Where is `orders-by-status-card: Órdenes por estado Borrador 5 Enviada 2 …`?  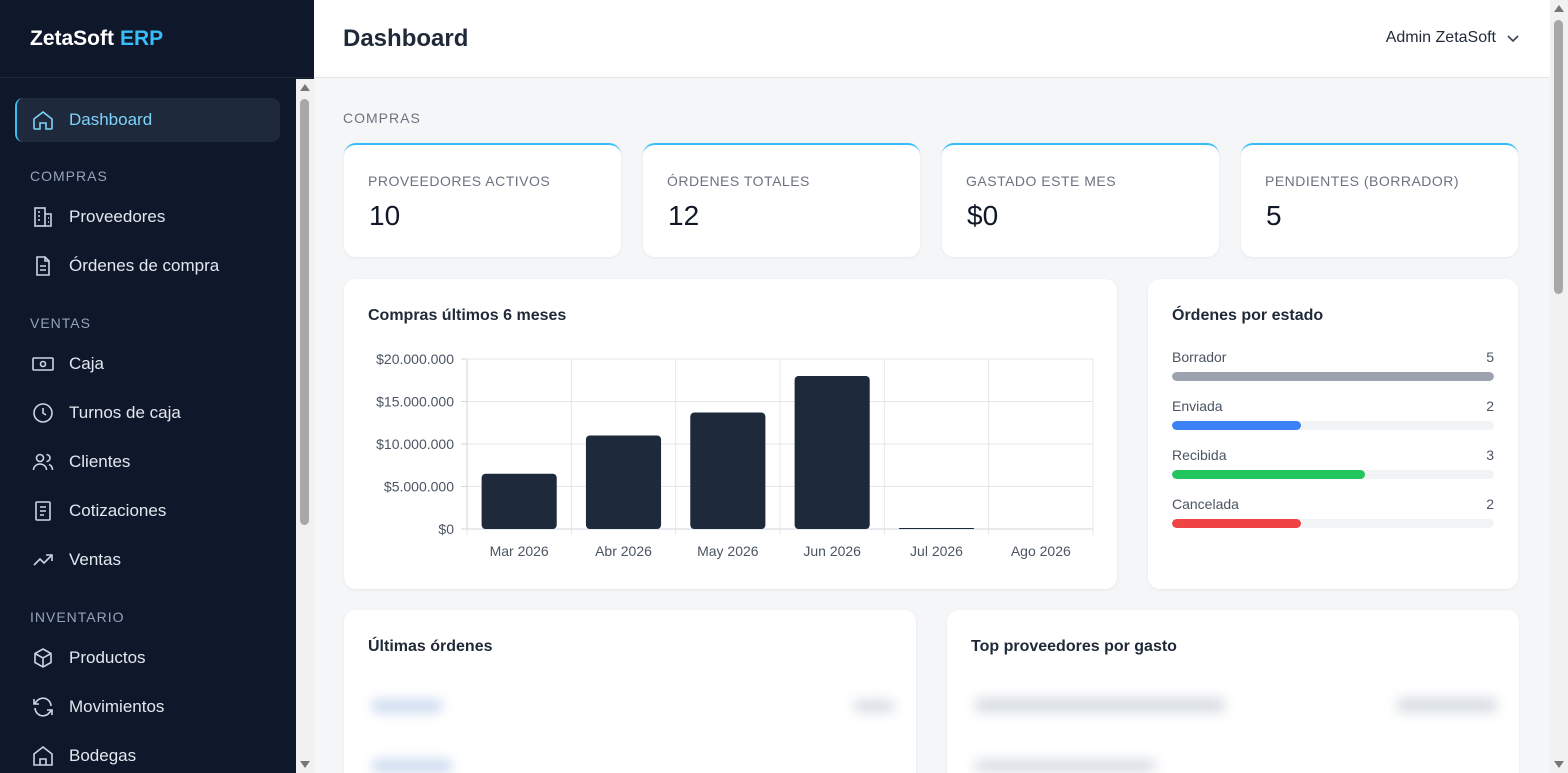
orders-by-status-card: Órdenes por estado Borrador 5 Enviada 2 … is located at coordinates (1333, 434).